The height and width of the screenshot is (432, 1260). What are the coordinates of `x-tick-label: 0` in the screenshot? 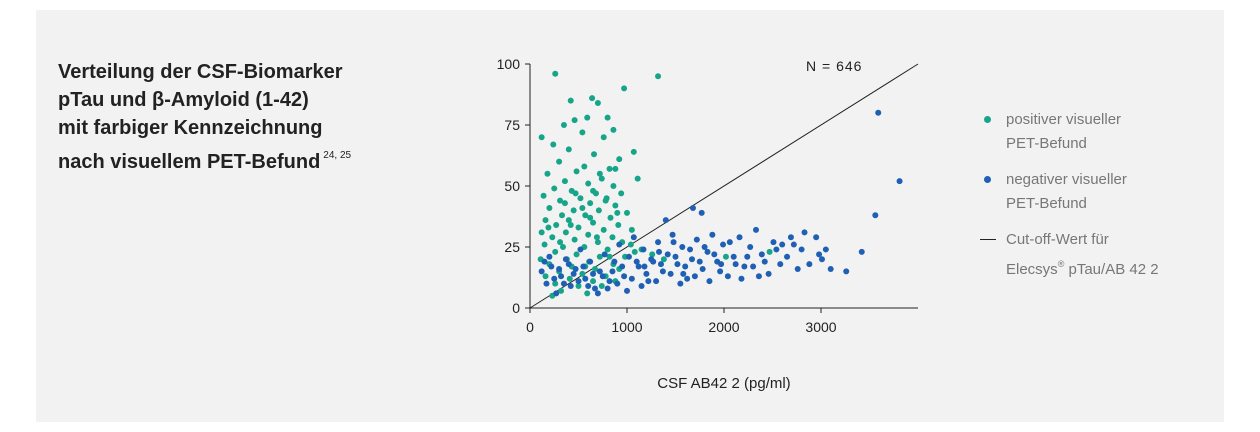 It's located at (530, 327).